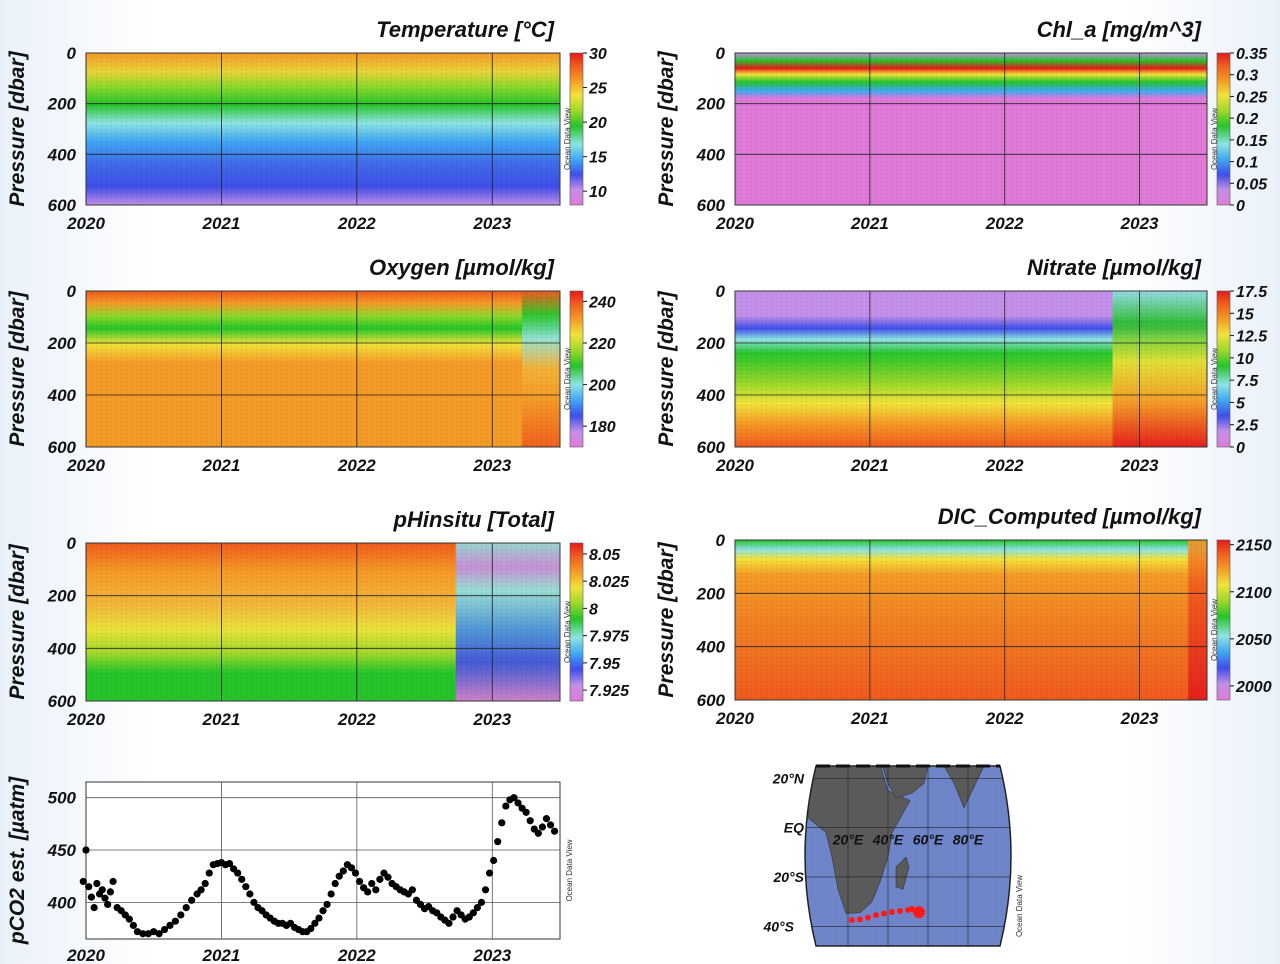  What do you see at coordinates (902, 873) in the screenshot?
I see `madagascar-landmass` at bounding box center [902, 873].